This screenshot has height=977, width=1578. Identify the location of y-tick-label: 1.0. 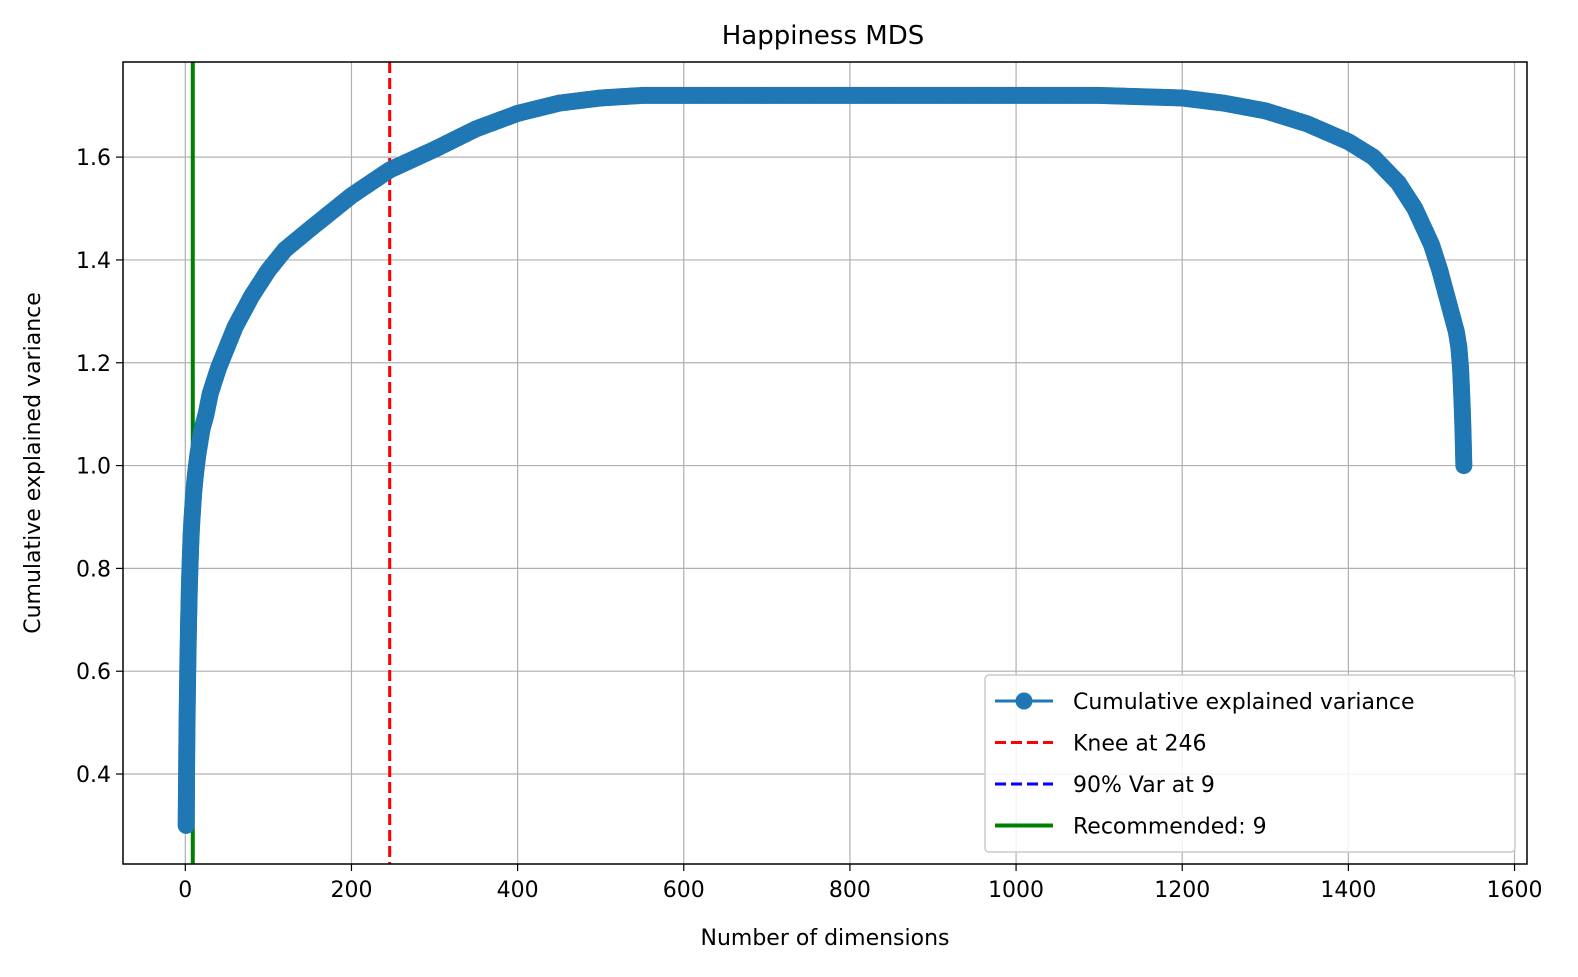
(93, 467).